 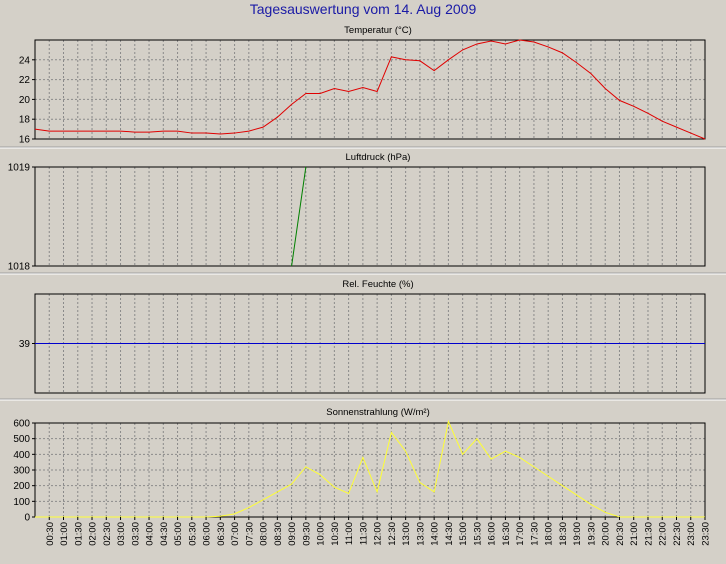 I want to click on x-tick-label: 19:30, so click(x=591, y=534).